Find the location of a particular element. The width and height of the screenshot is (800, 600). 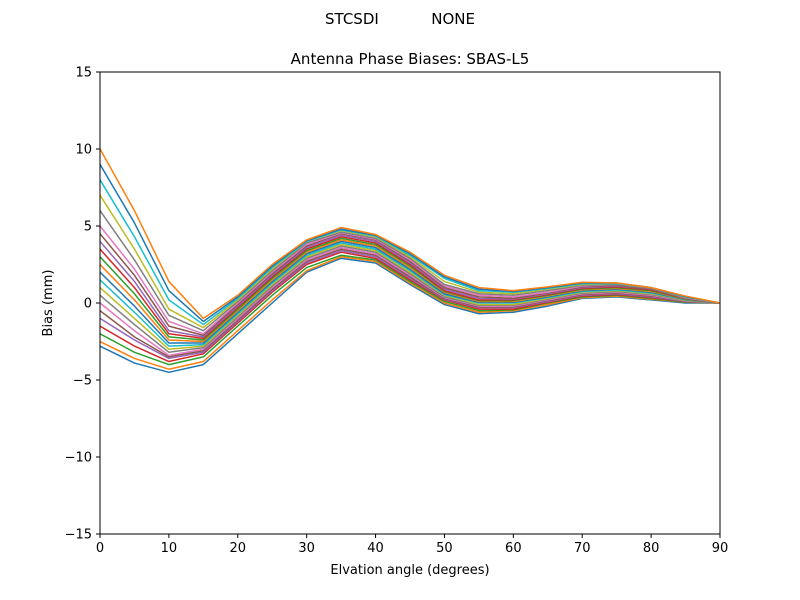

y-tick-label: 10 is located at coordinates (83, 150).